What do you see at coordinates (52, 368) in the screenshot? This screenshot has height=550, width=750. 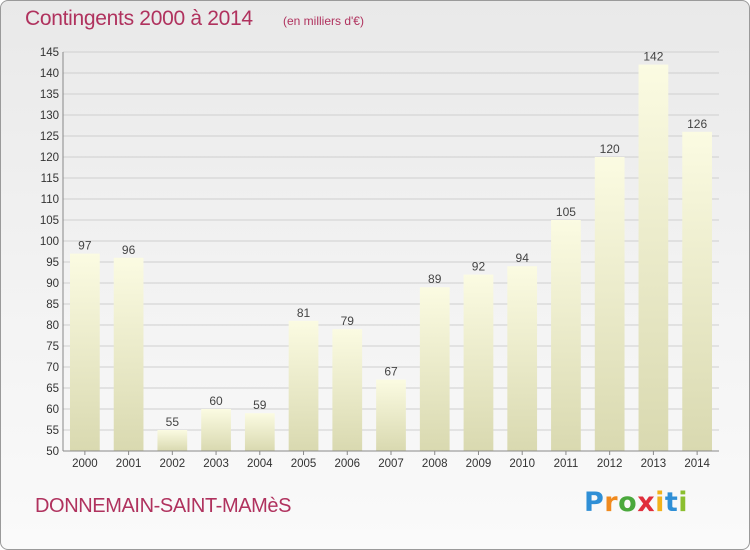 I see `y-tick-label: 70` at bounding box center [52, 368].